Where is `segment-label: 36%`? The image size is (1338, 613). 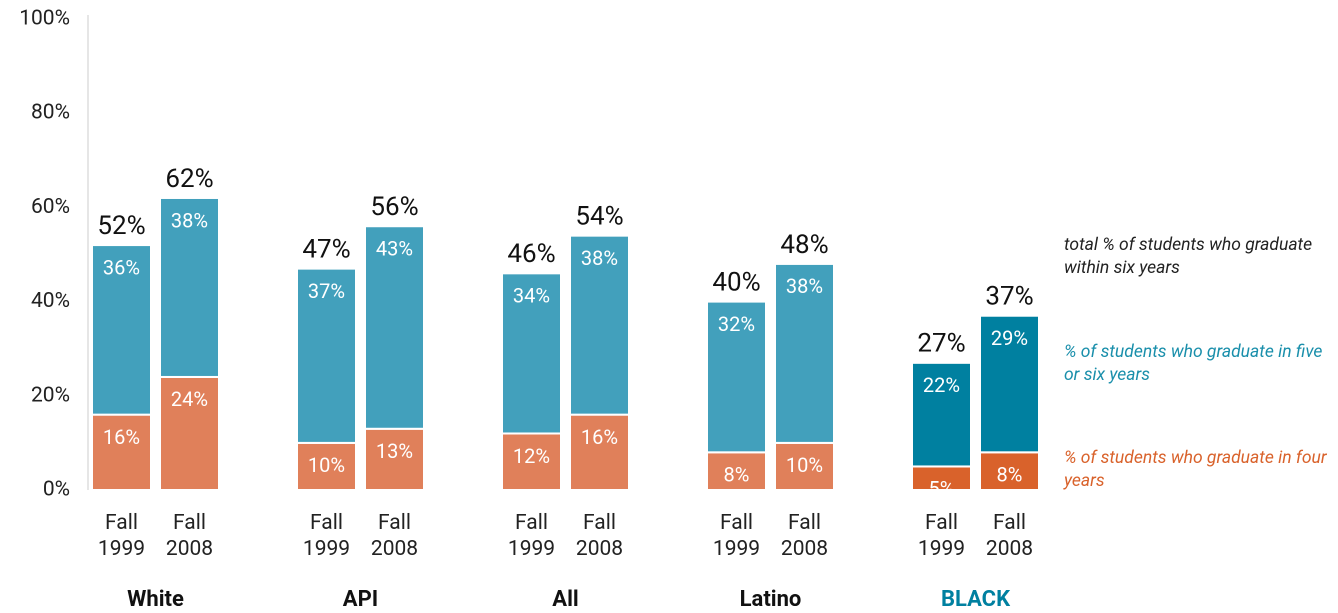 segment-label: 36% is located at coordinates (121, 267).